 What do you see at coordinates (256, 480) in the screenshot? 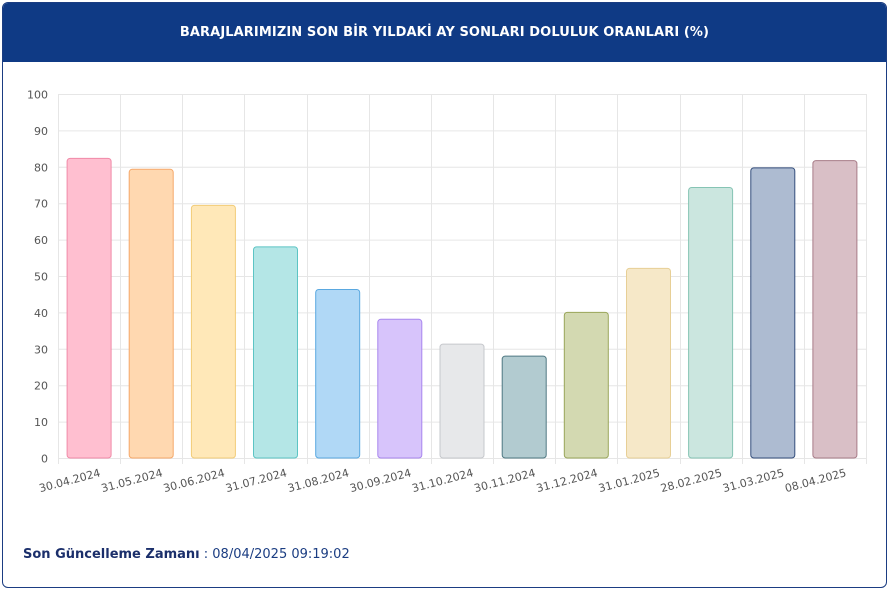
I see `x-tick-label: 31.07.2024` at bounding box center [256, 480].